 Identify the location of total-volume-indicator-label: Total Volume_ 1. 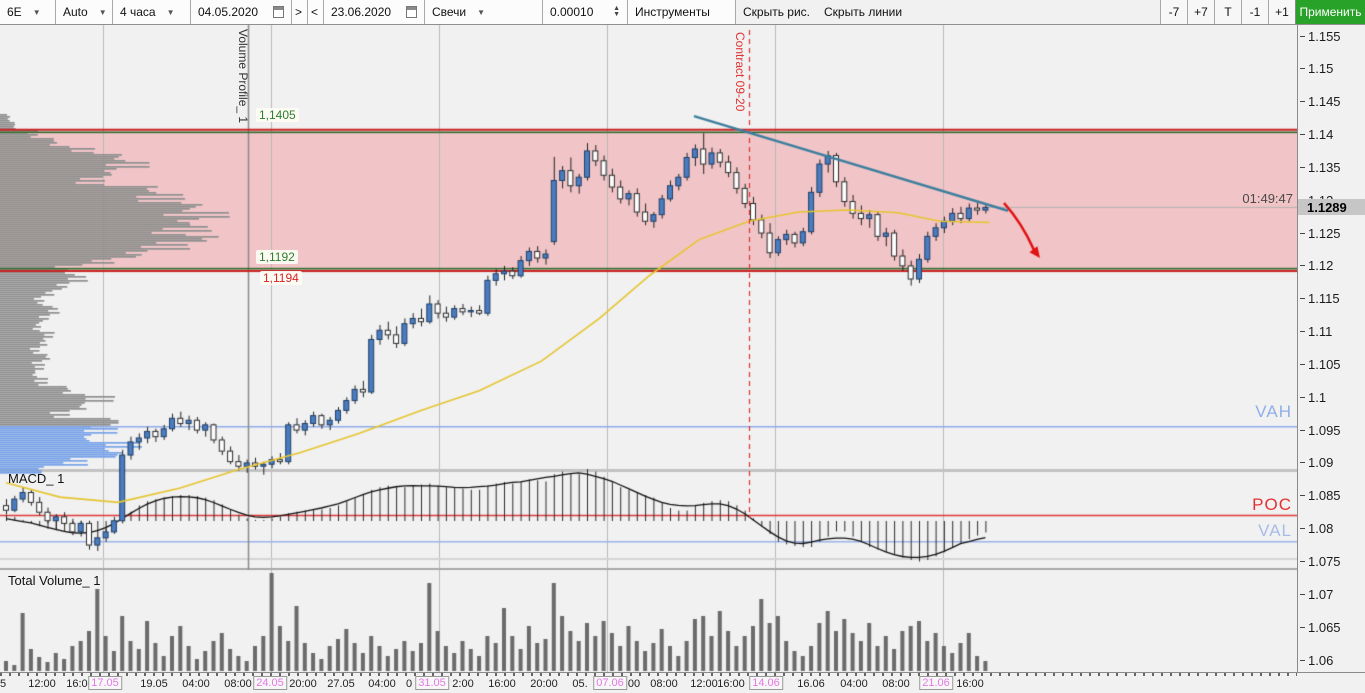
(54, 580).